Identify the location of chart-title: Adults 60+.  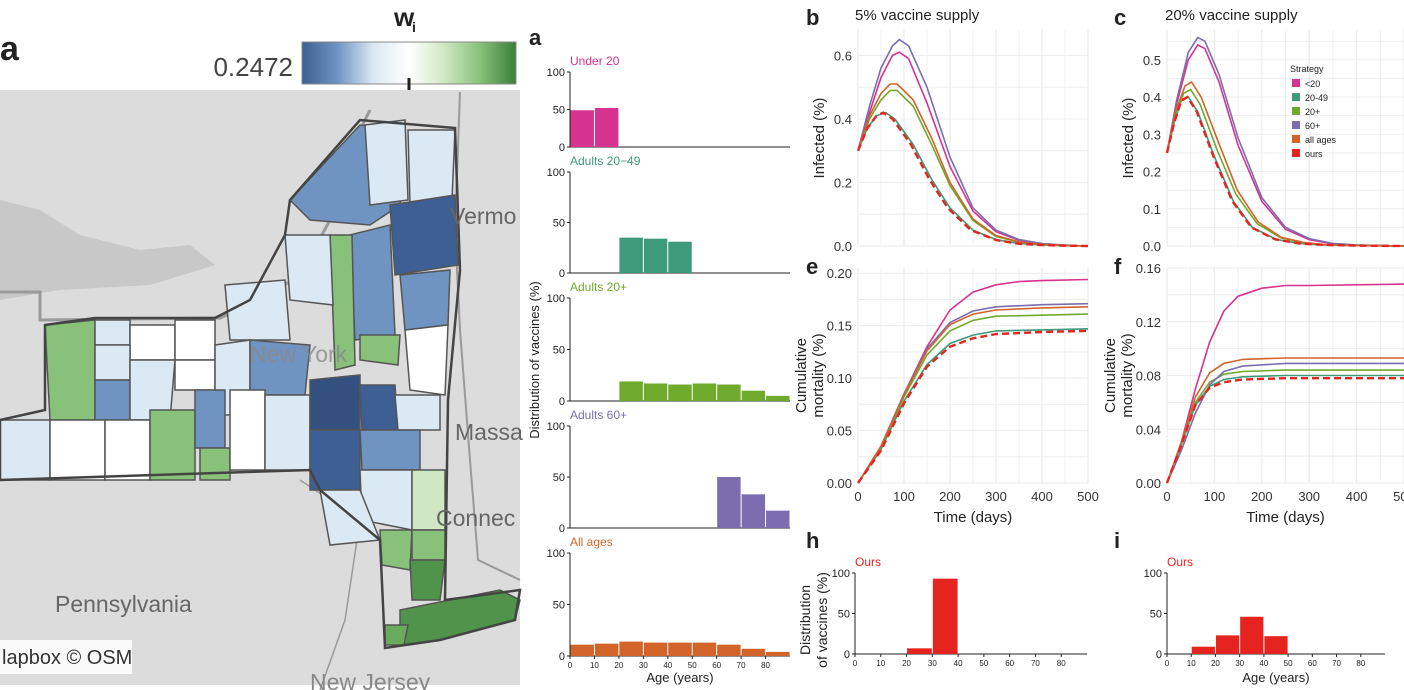
(598, 415).